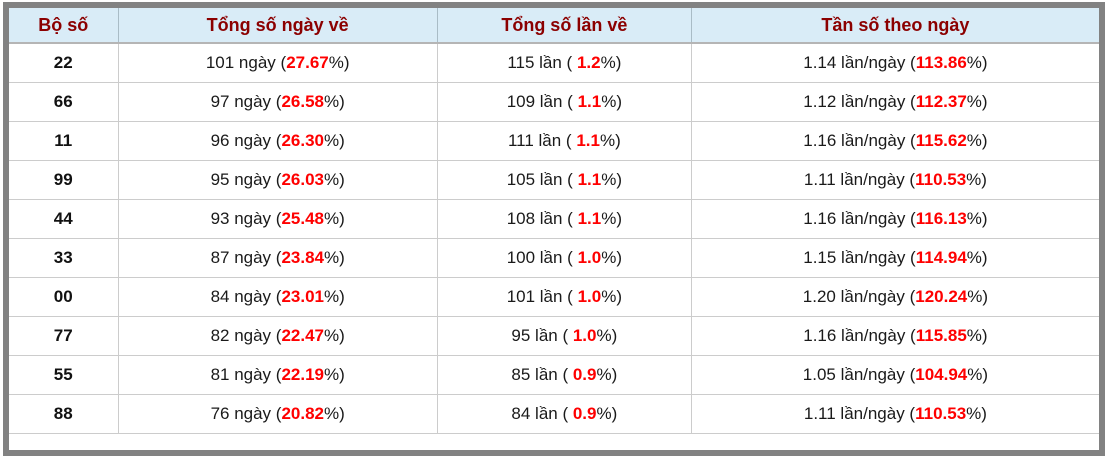 This screenshot has height=457, width=1109. What do you see at coordinates (895, 26) in the screenshot?
I see `col-header-frequency: Tần số theo ngày` at bounding box center [895, 26].